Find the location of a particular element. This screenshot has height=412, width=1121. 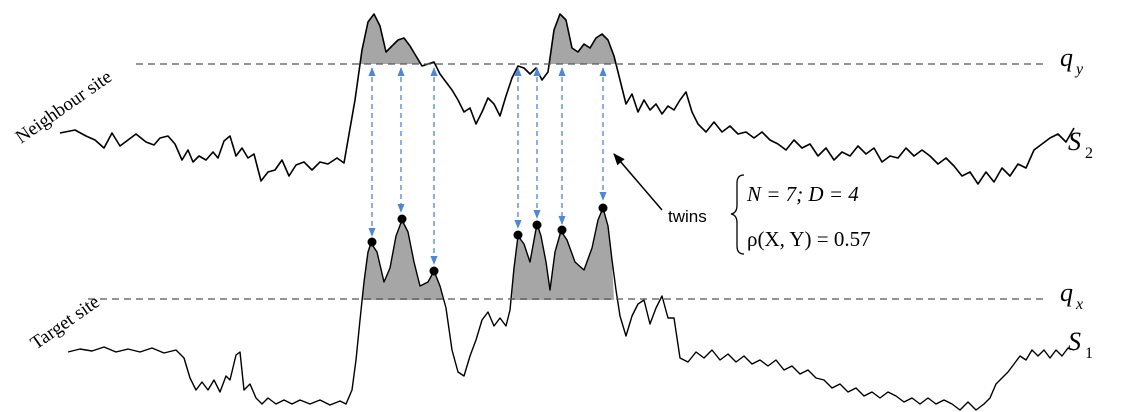

qy-label: q y is located at coordinates (1072, 60).